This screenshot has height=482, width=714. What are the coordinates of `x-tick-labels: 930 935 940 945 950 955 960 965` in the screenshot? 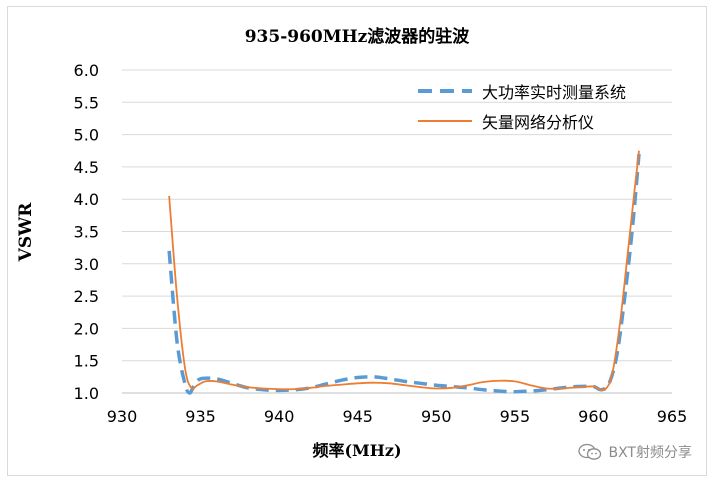 It's located at (397, 416).